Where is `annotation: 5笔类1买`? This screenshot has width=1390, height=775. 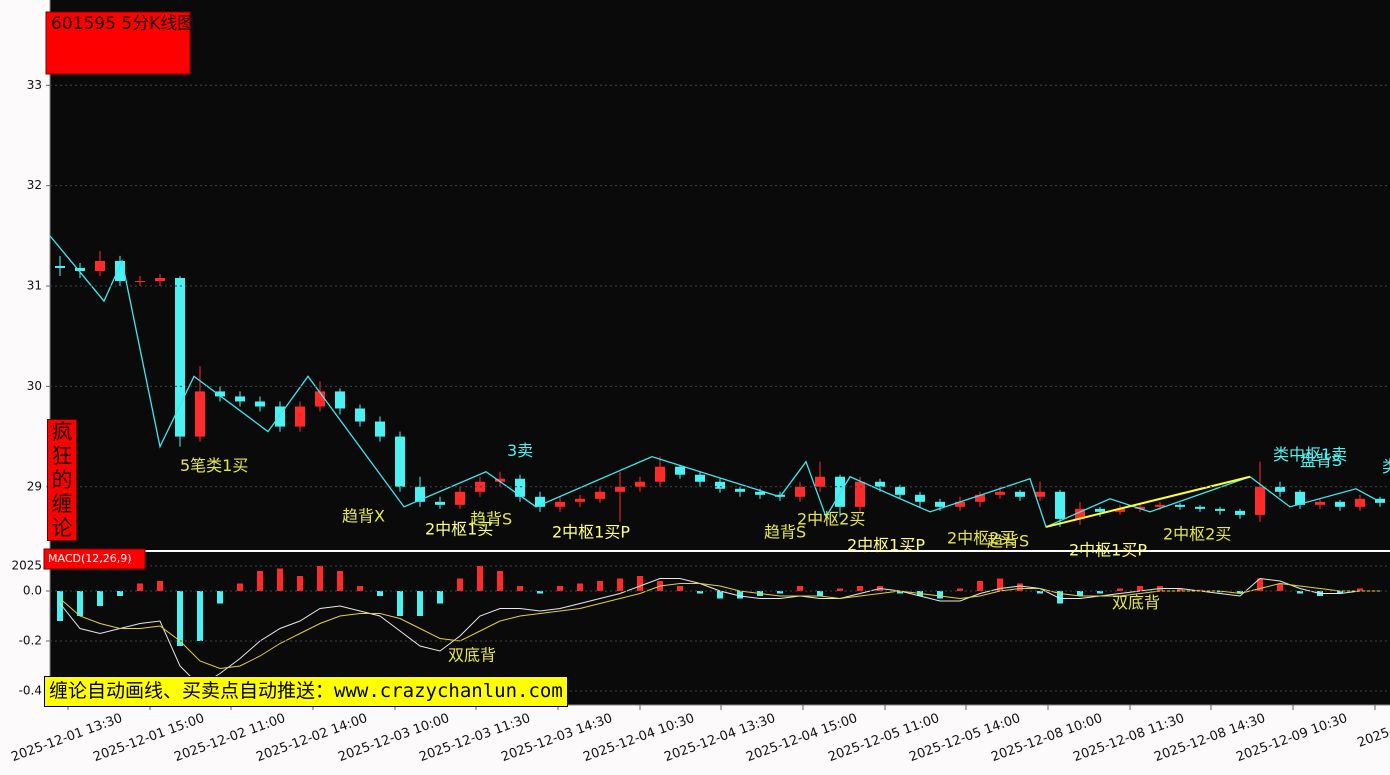
annotation: 5笔类1买 is located at coordinates (214, 465).